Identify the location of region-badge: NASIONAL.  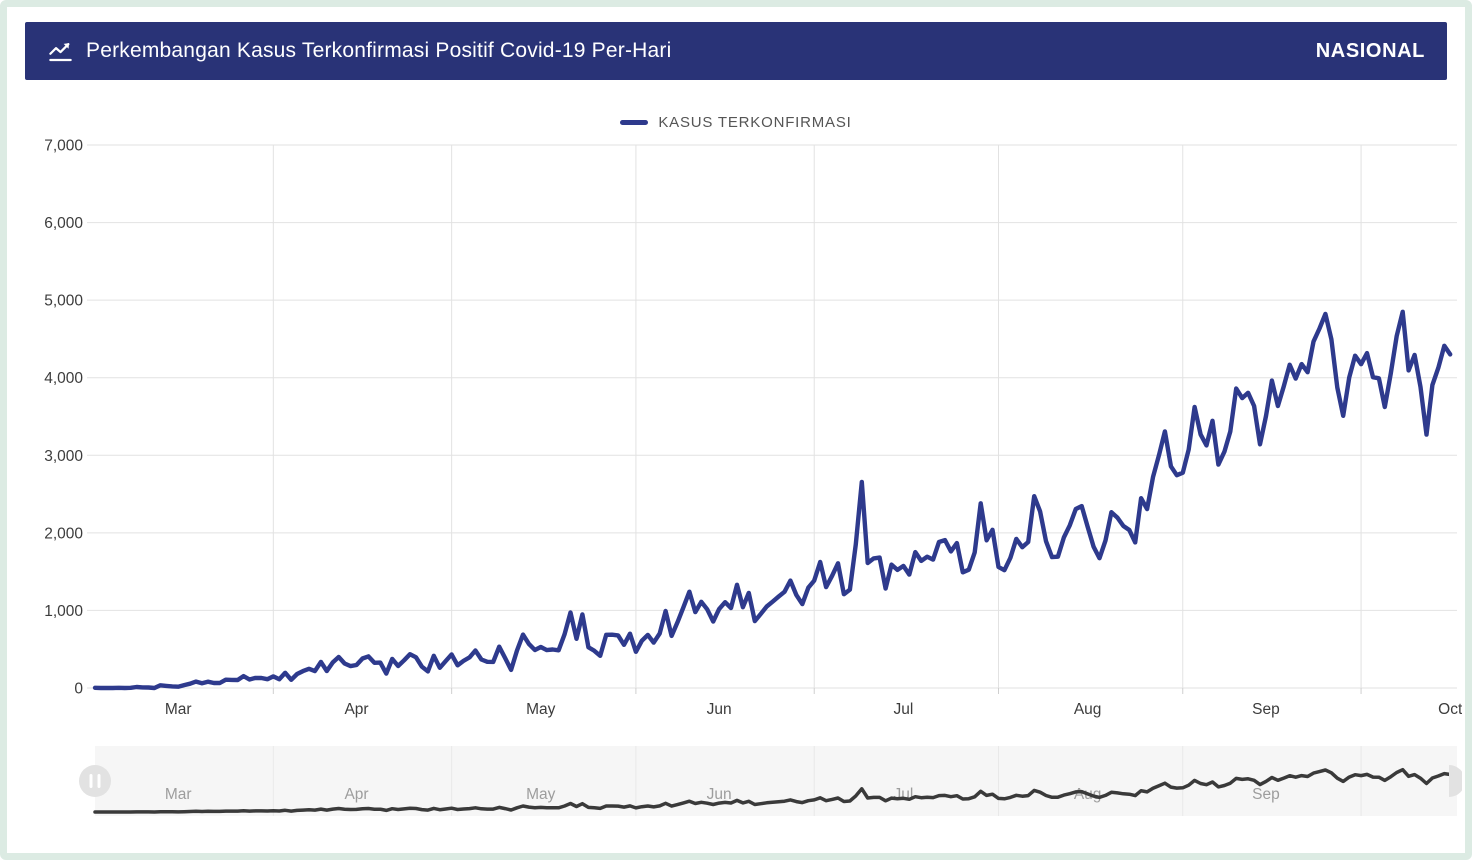
(1370, 50).